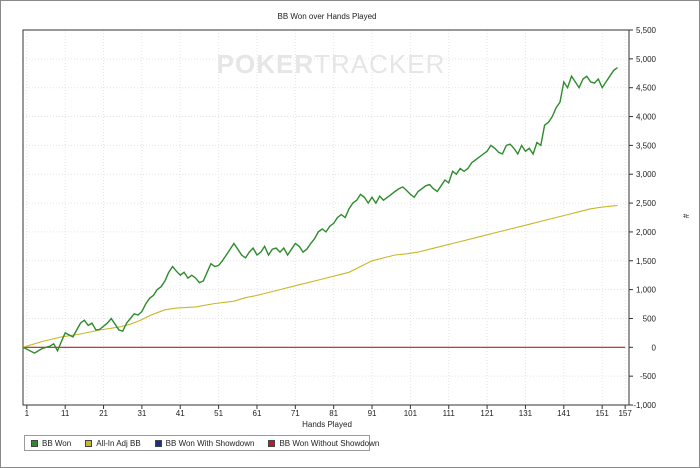  Describe the element at coordinates (333, 413) in the screenshot. I see `x-tick-label: 81` at that location.